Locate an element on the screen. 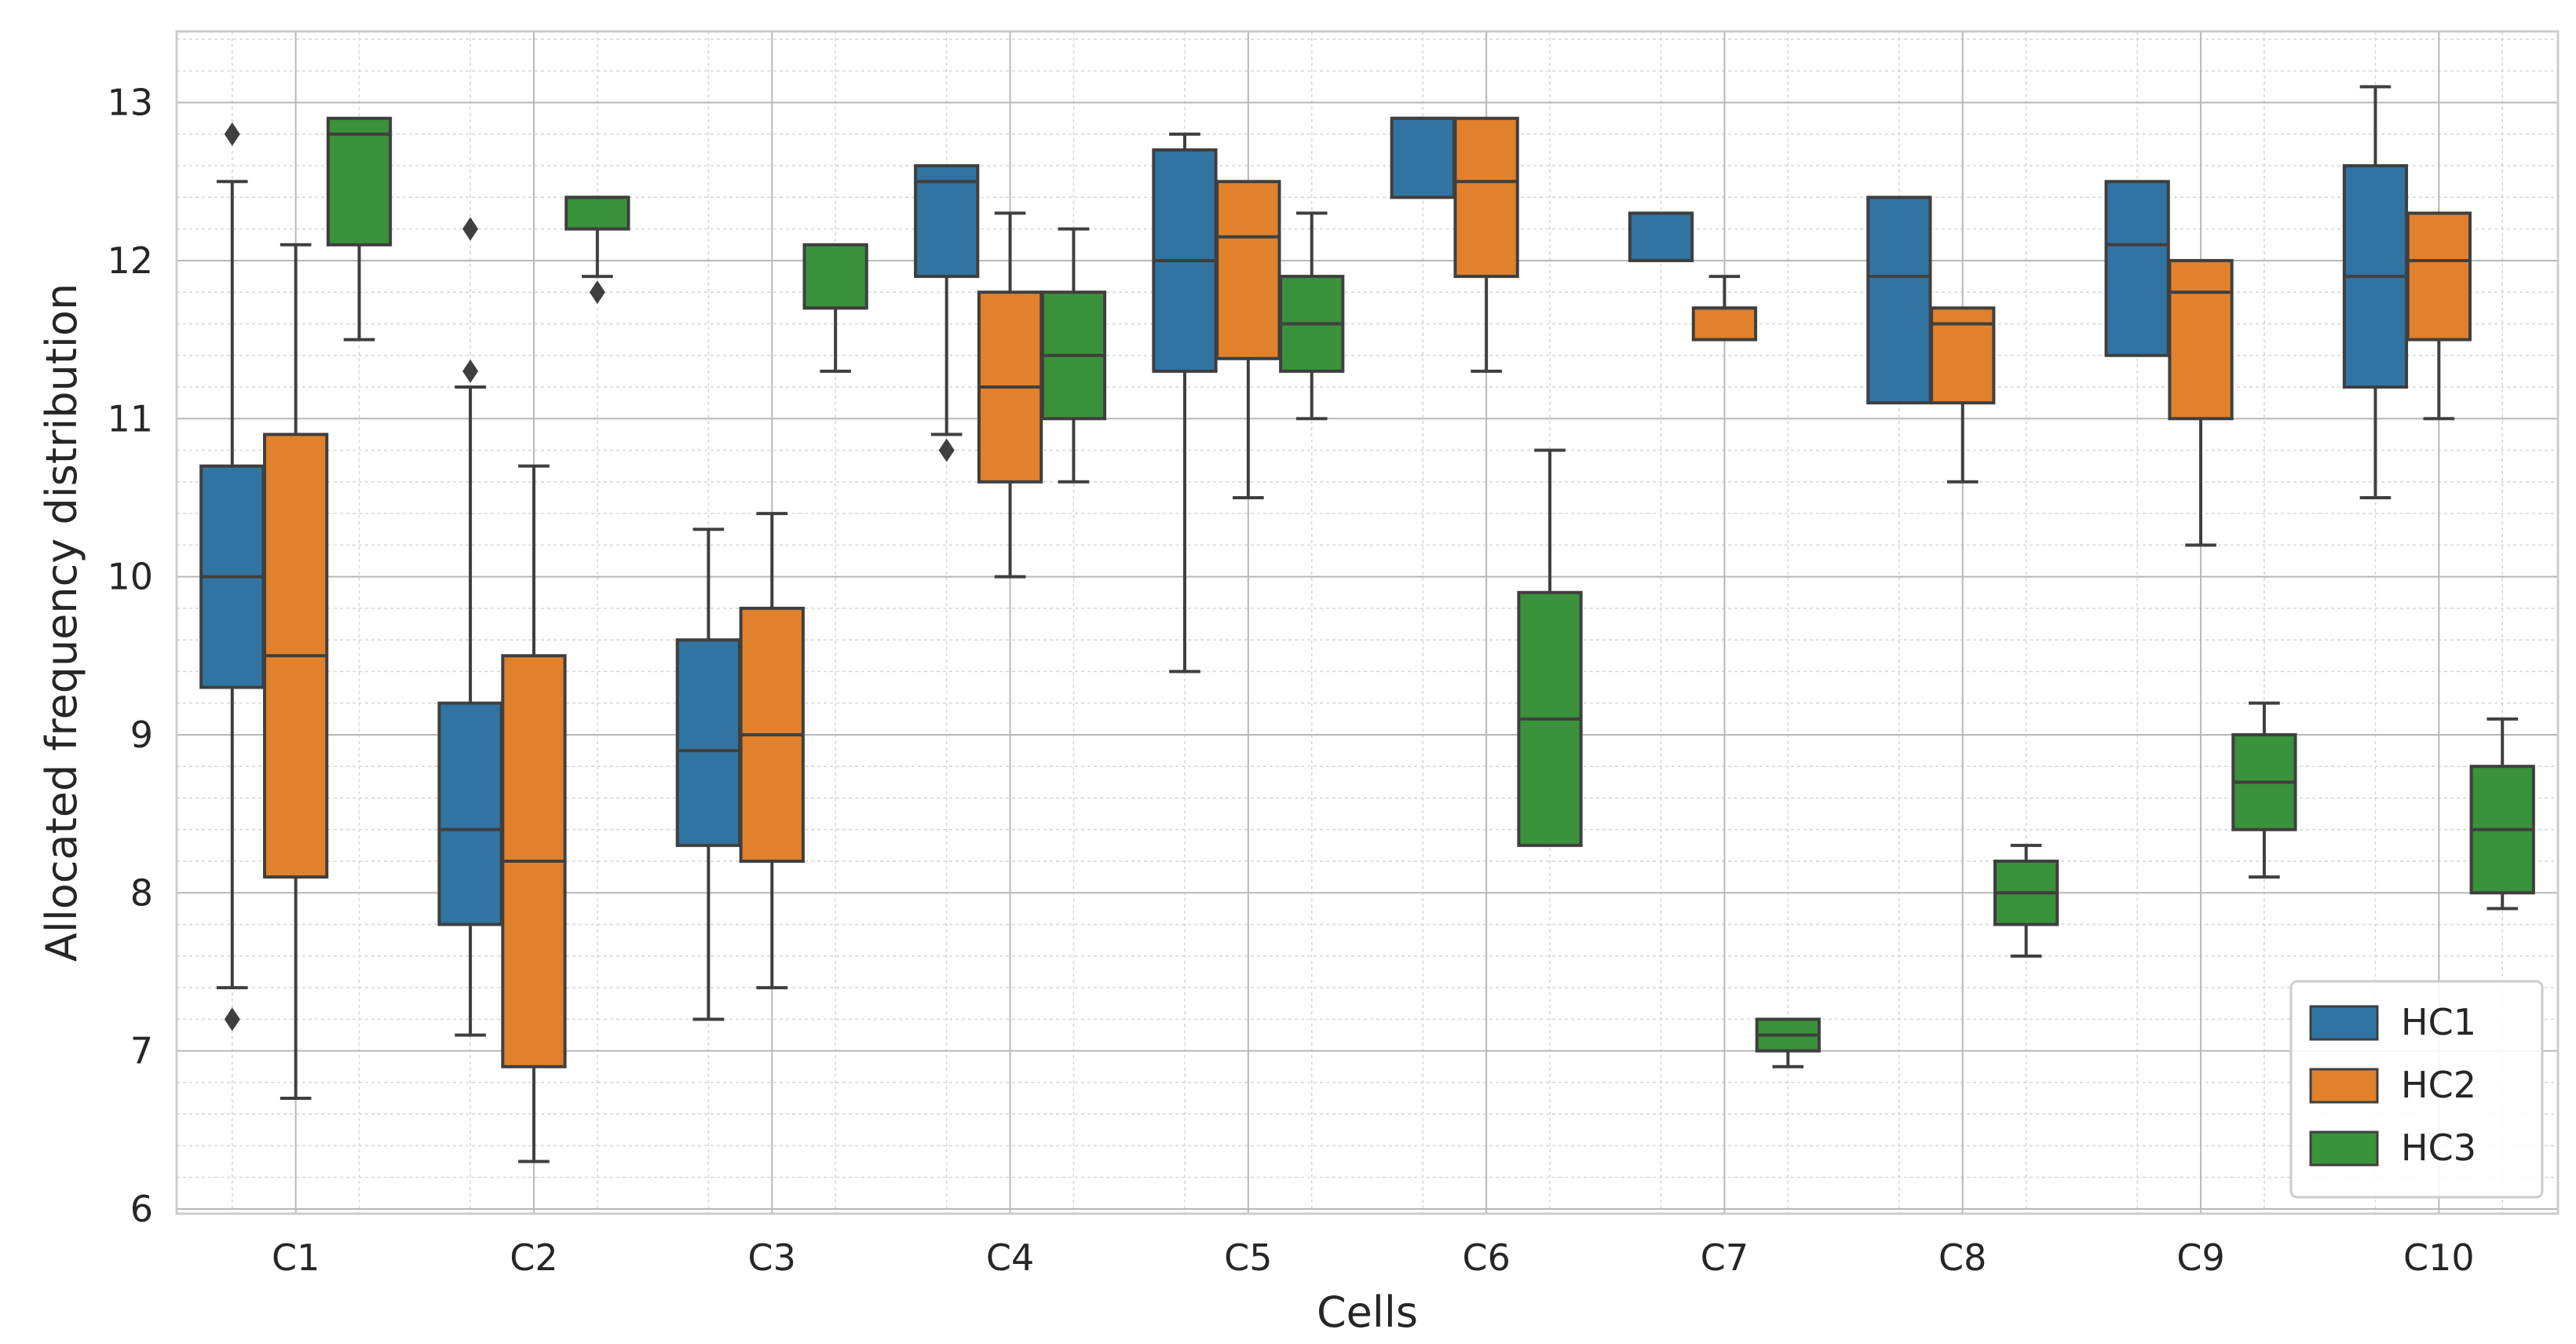 Image resolution: width=2576 pixels, height=1344 pixels. x-tick-label: C8 is located at coordinates (1962, 1257).